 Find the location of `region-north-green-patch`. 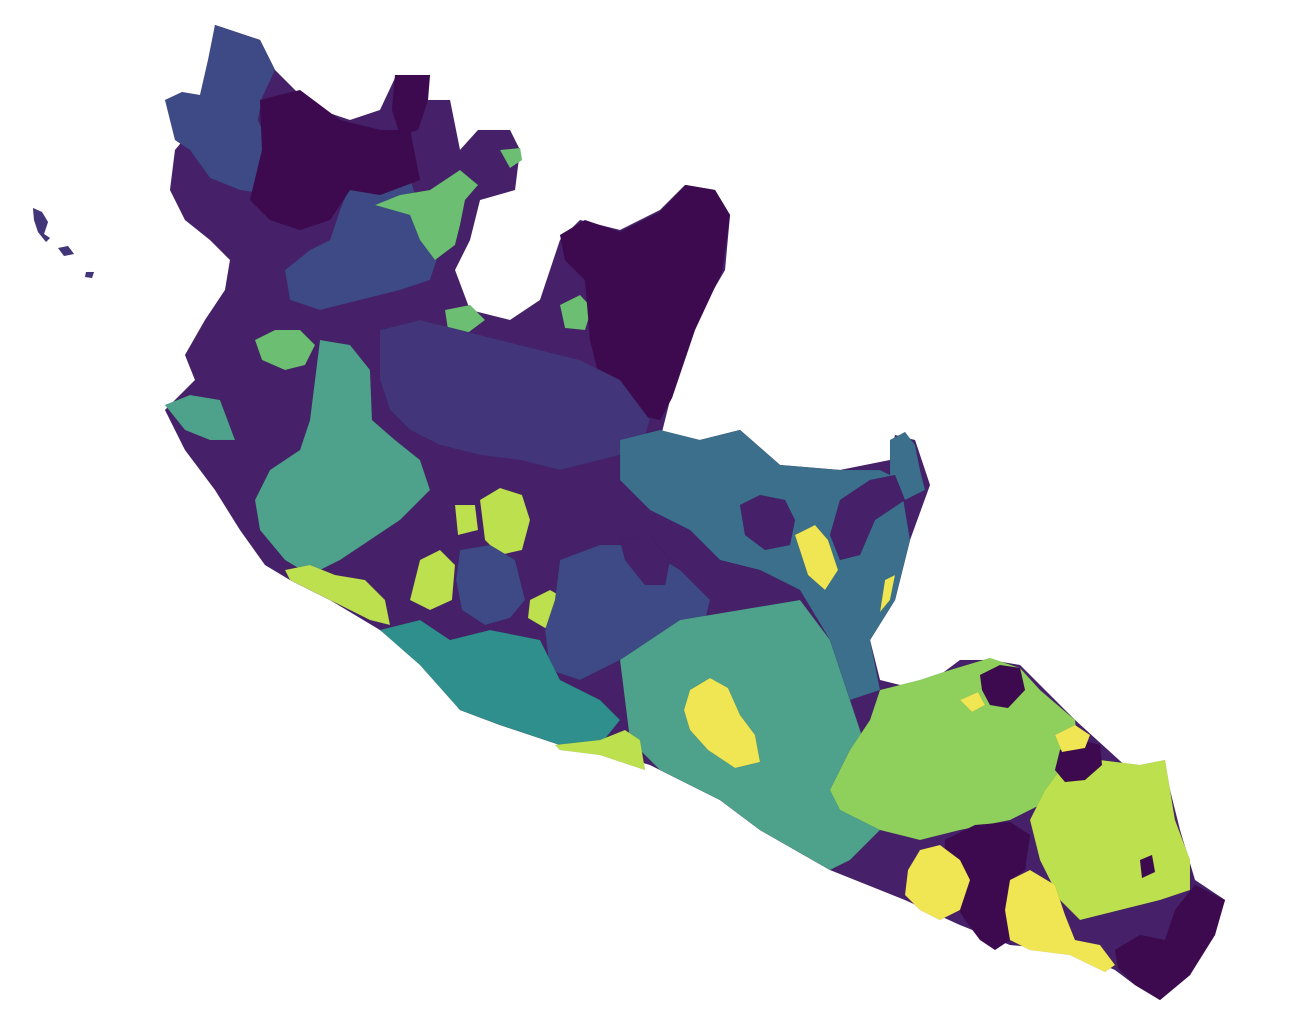

region-north-green-patch is located at coordinates (426, 215).